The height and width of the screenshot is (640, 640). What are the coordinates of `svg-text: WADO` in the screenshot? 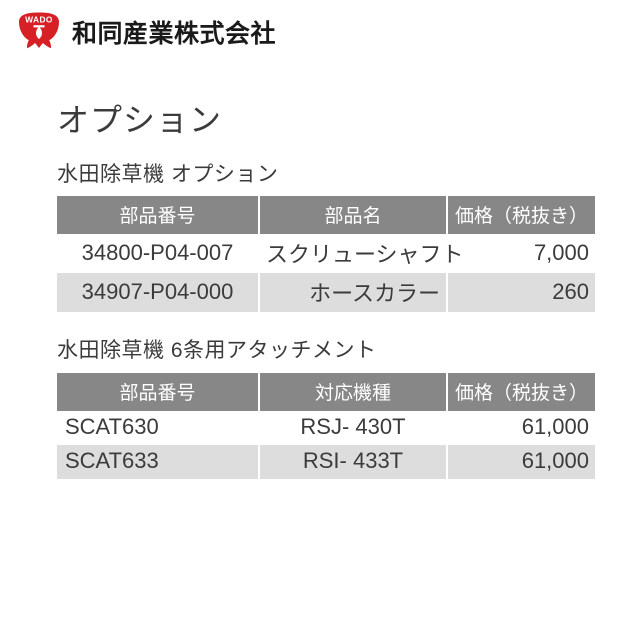 It's located at (39, 20).